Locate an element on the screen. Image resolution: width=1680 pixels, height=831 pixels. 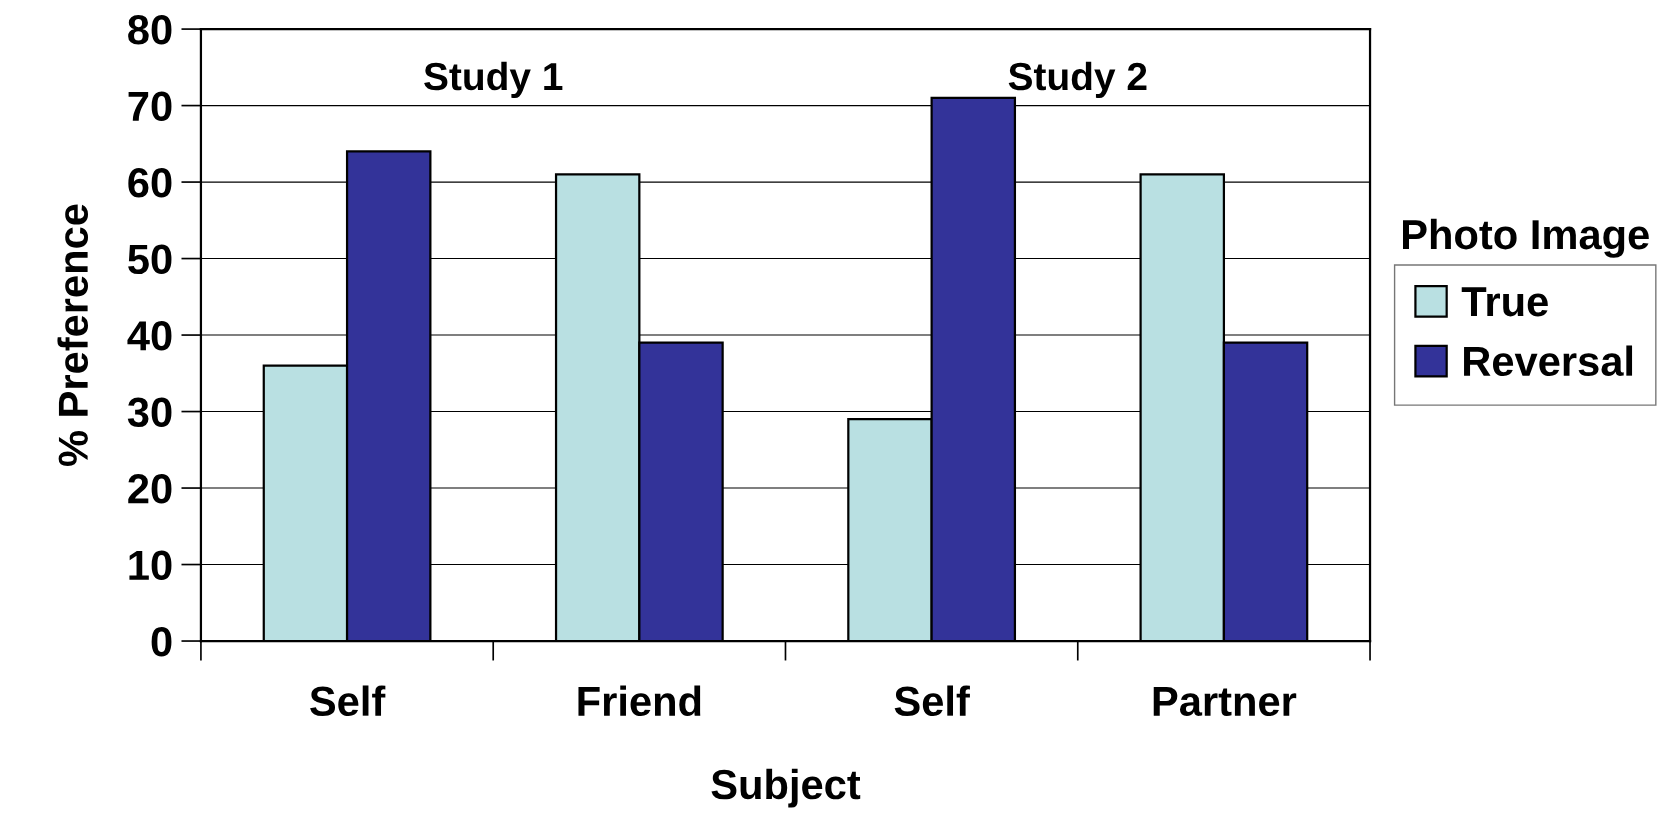
x-tick-label: Friend is located at coordinates (639, 701).